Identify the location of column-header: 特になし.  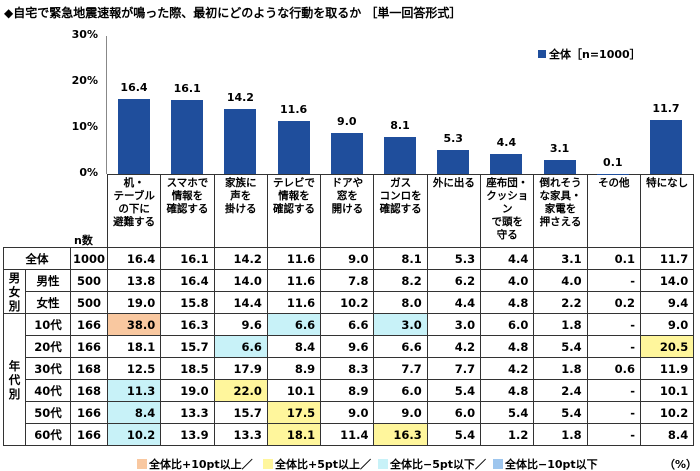
(667, 211).